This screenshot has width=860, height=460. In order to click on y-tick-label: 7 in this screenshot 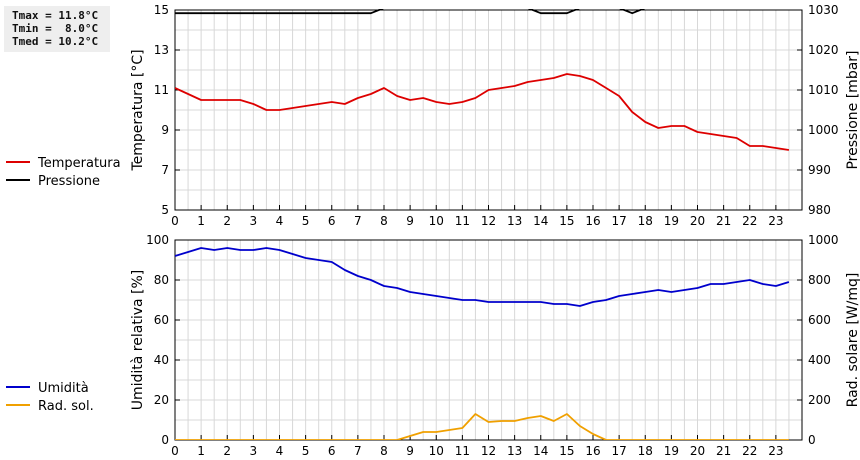, I will do `click(165, 170)`.